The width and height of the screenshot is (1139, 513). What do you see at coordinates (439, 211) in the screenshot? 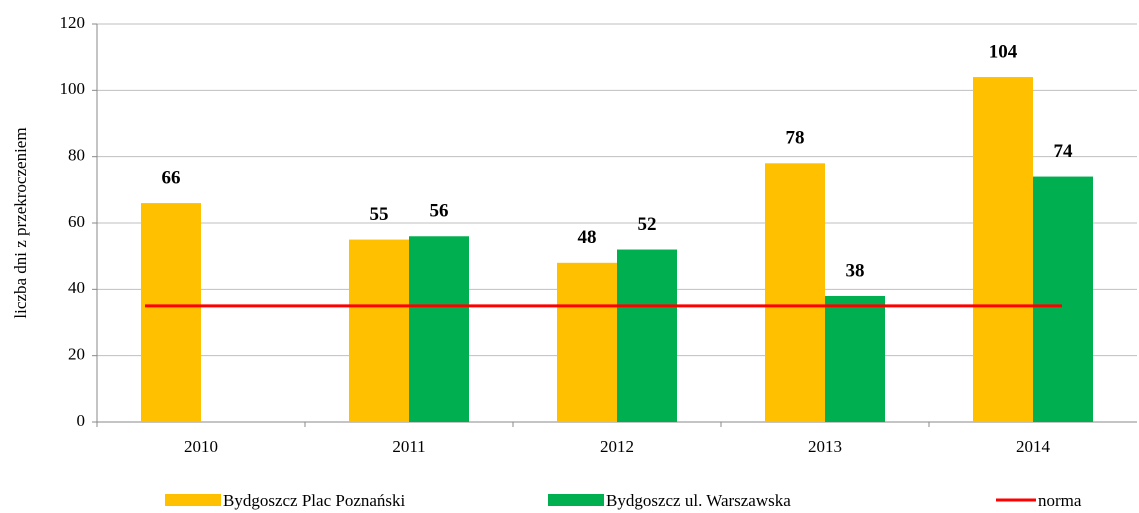
I see `data-label: 56` at bounding box center [439, 211].